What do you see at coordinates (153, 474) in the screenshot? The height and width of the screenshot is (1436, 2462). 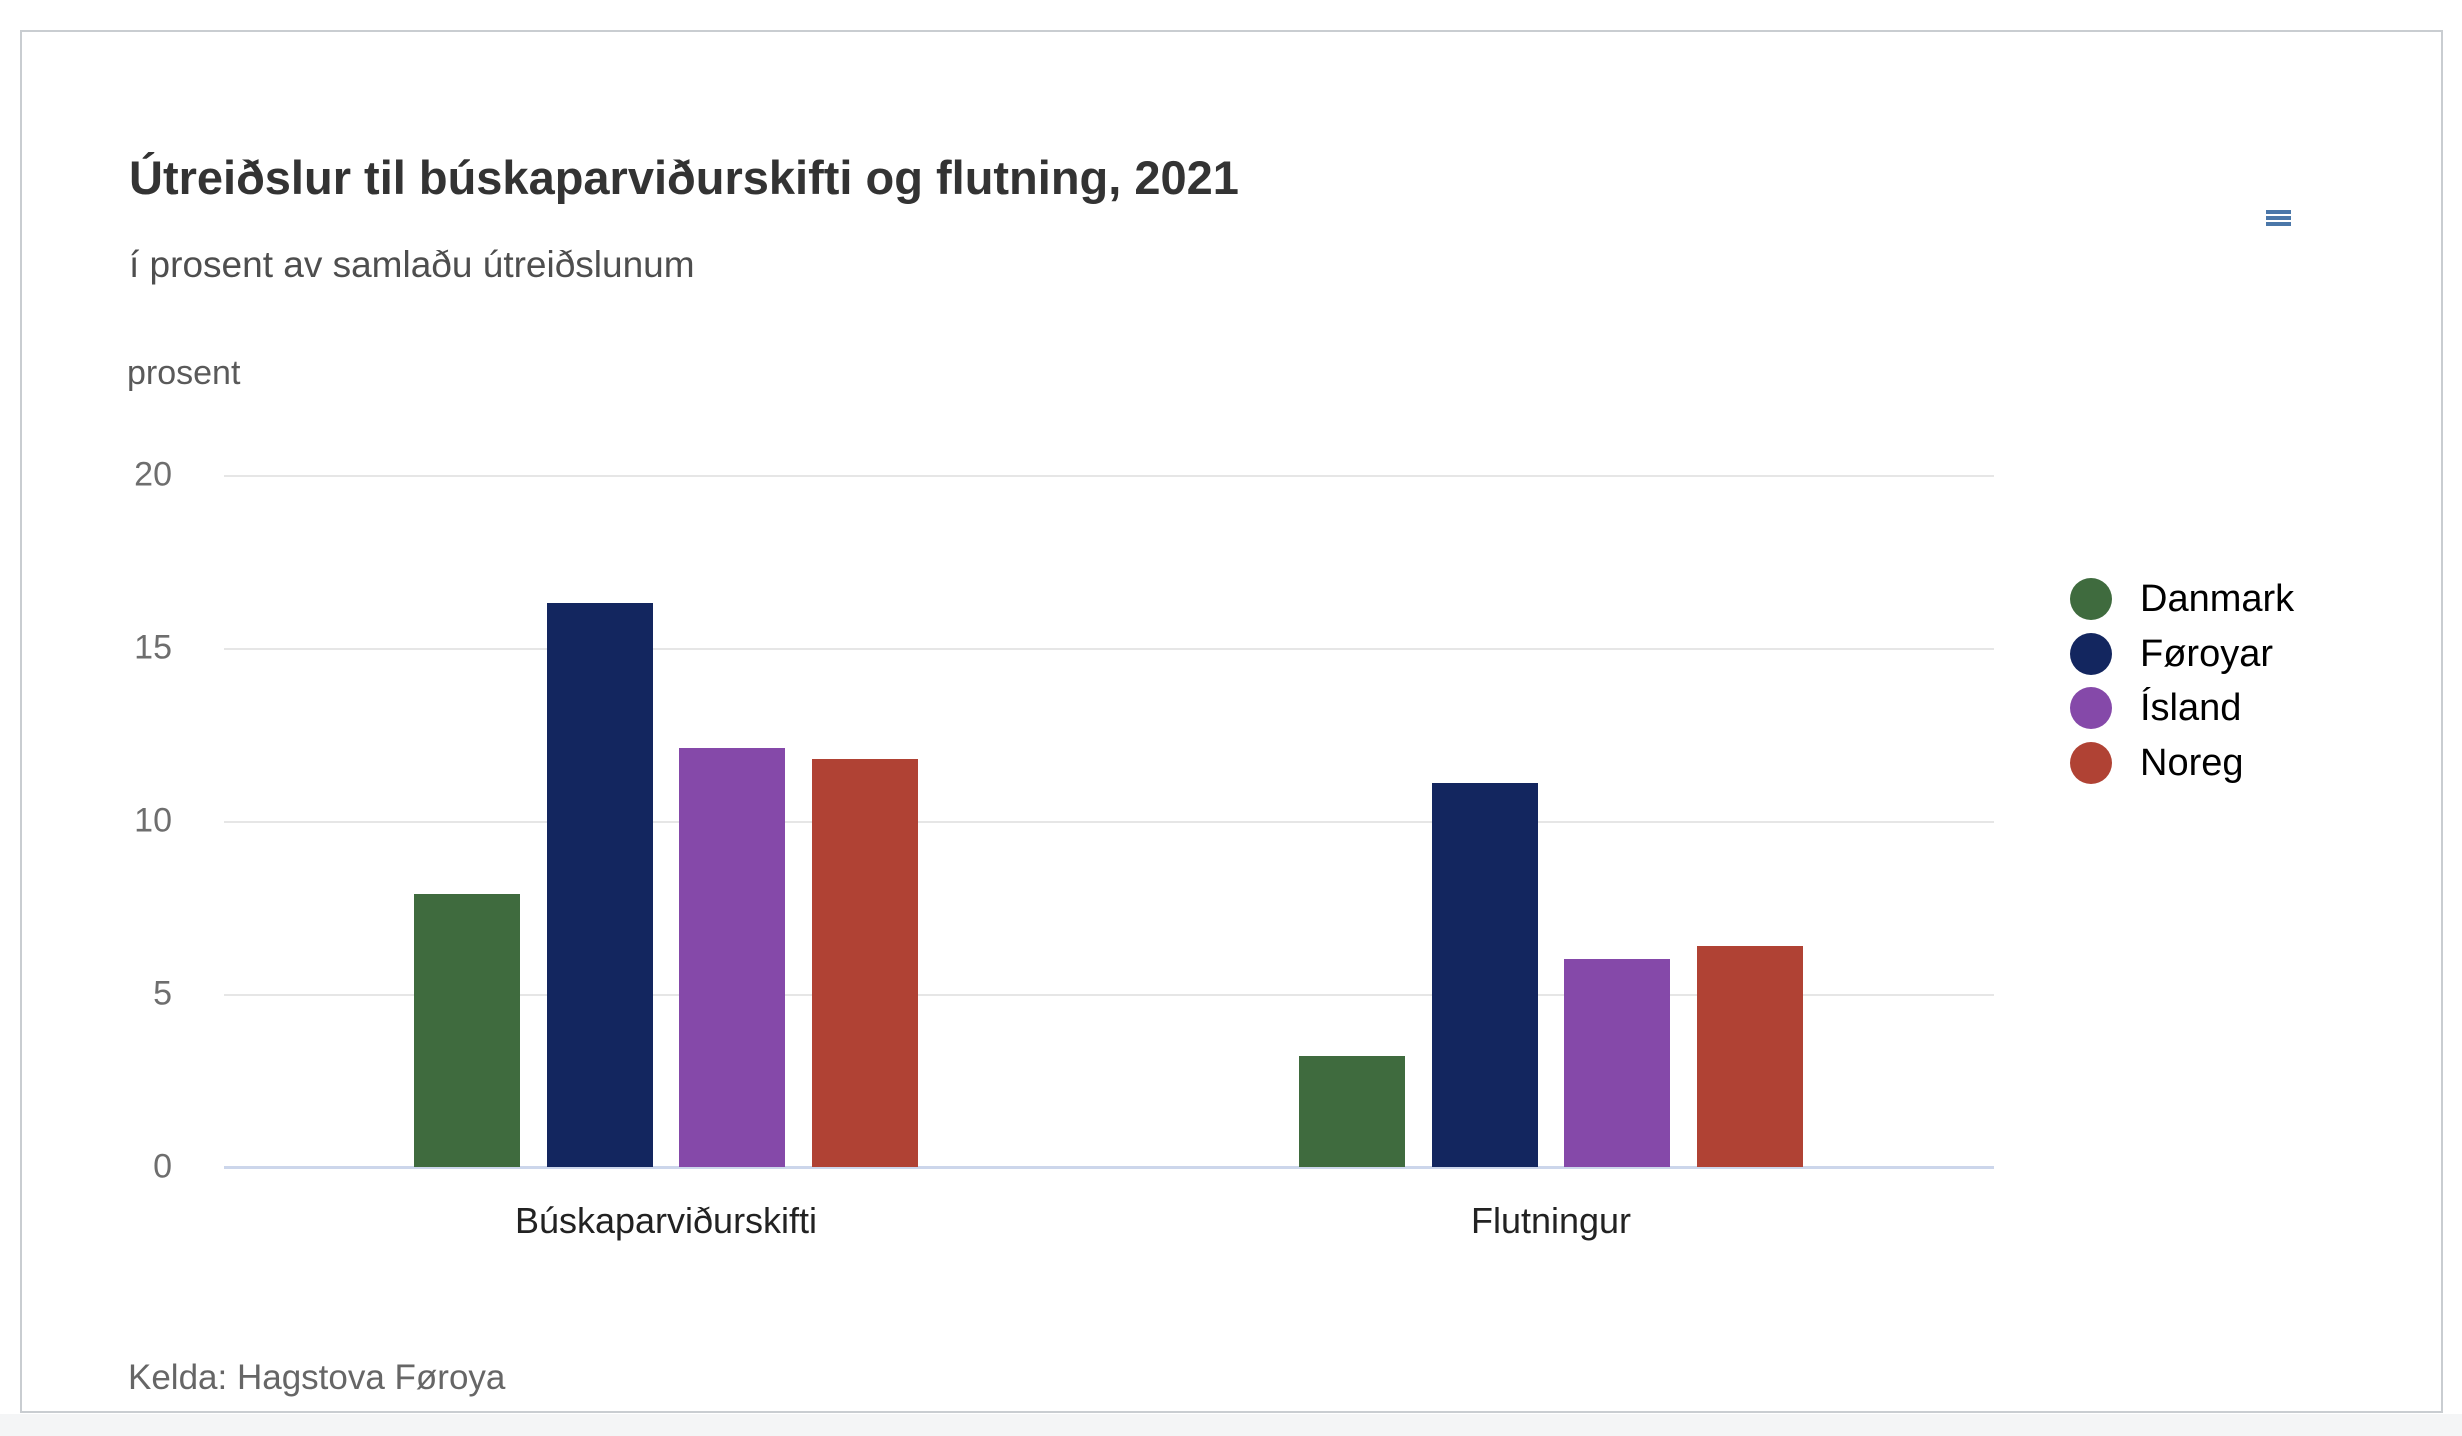 I see `y-tick-label-20: 20` at bounding box center [153, 474].